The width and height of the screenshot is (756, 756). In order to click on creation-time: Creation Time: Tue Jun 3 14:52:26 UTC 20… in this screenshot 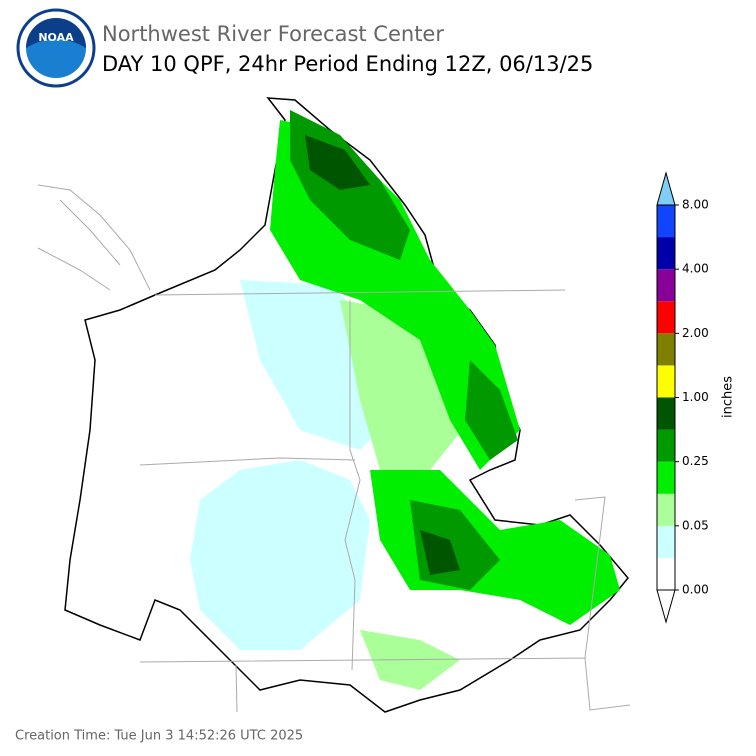, I will do `click(159, 736)`.